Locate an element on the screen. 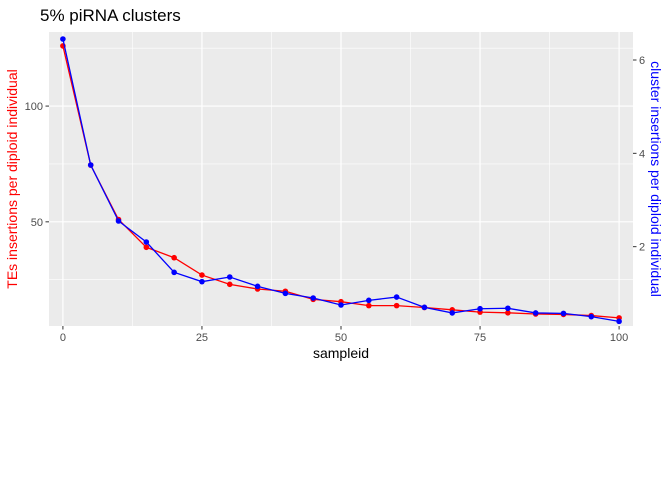  x-tick-label: 0 is located at coordinates (63, 338).